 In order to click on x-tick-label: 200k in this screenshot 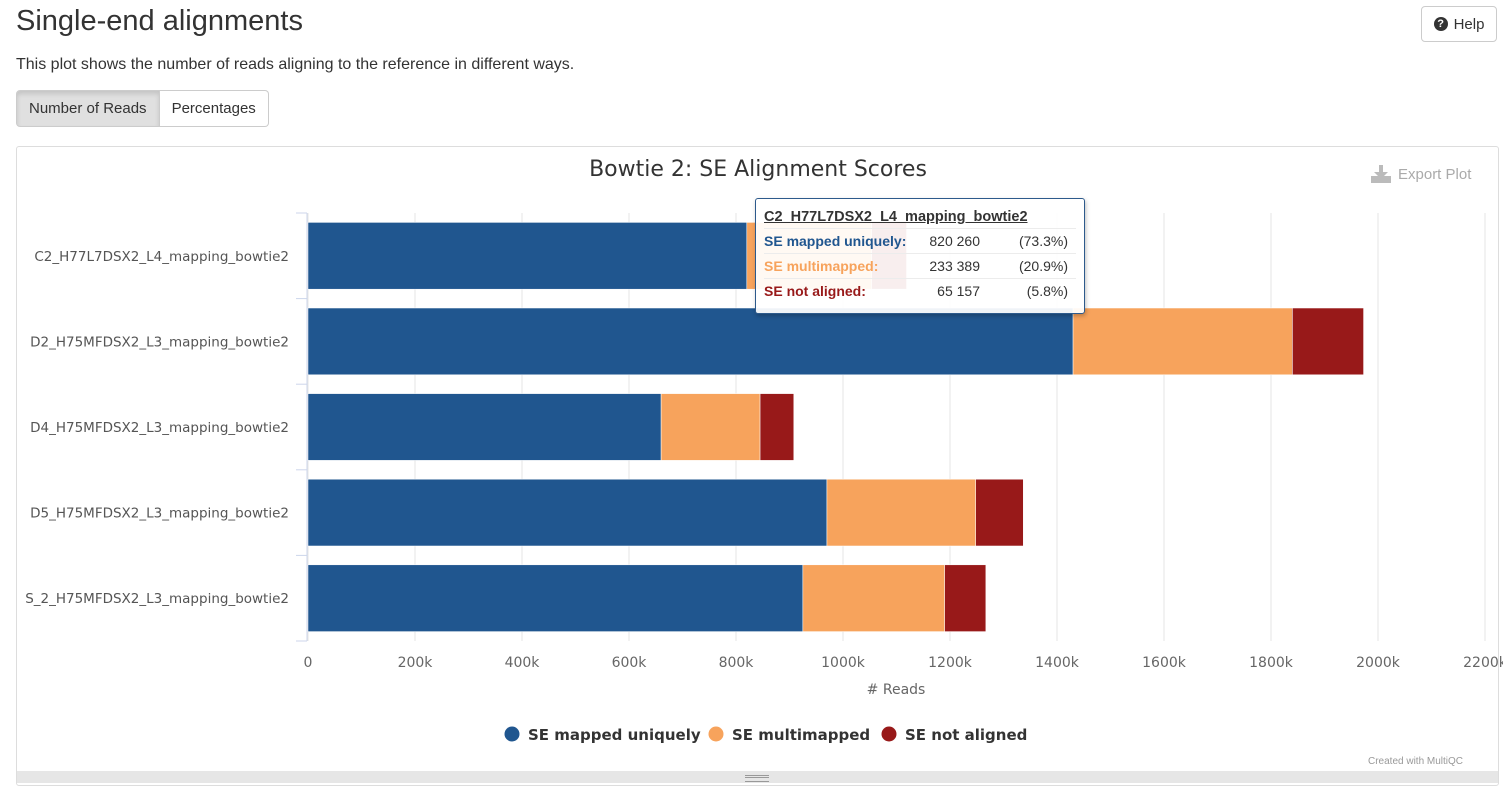, I will do `click(416, 663)`.